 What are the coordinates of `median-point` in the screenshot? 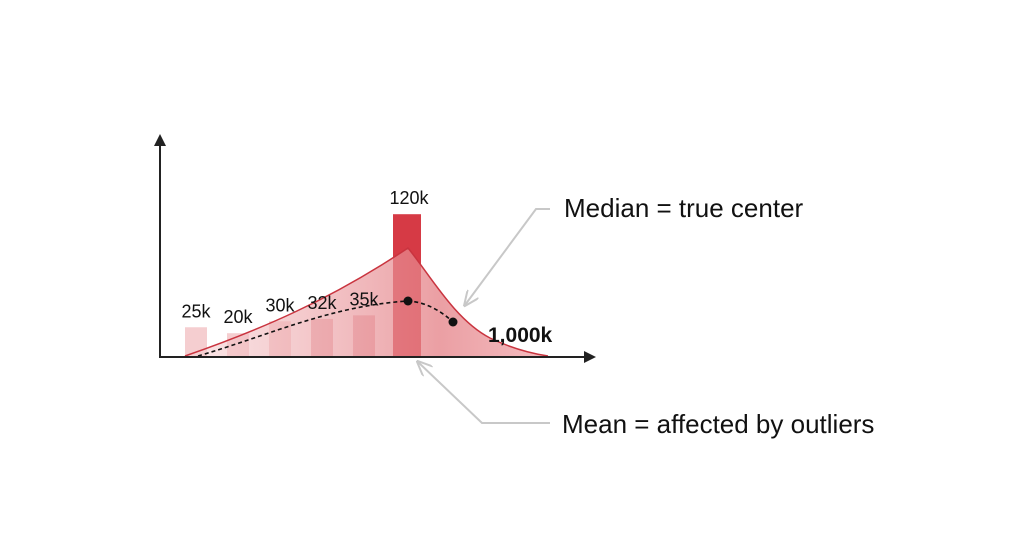 It's located at (453, 322).